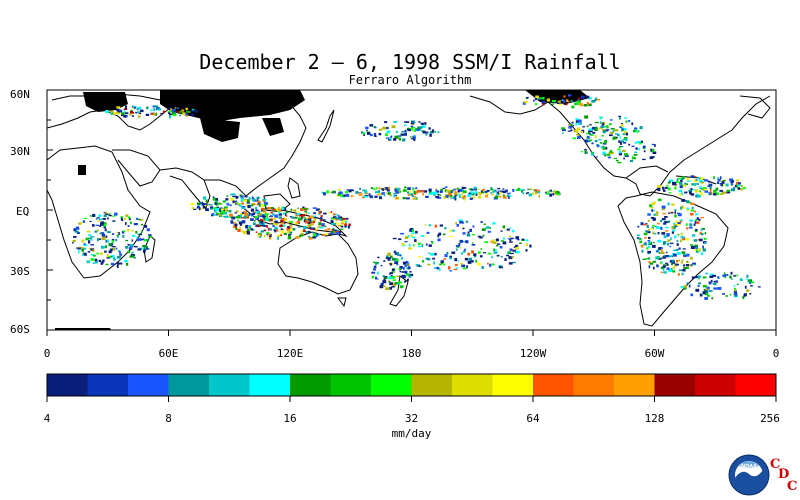 The height and width of the screenshot is (500, 800). What do you see at coordinates (533, 418) in the screenshot?
I see `colorbar-tick-64: 64` at bounding box center [533, 418].